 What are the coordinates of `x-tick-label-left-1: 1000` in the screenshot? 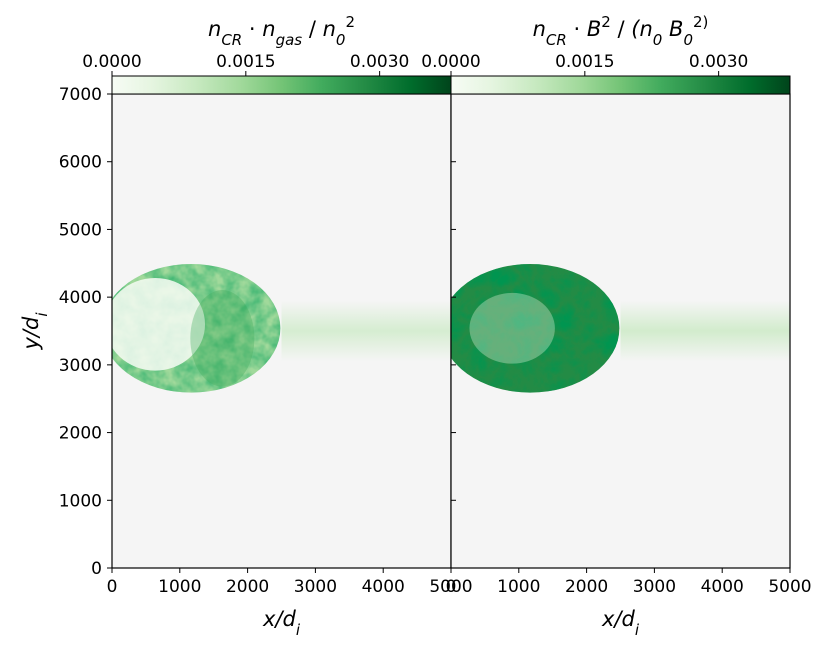 It's located at (179, 587).